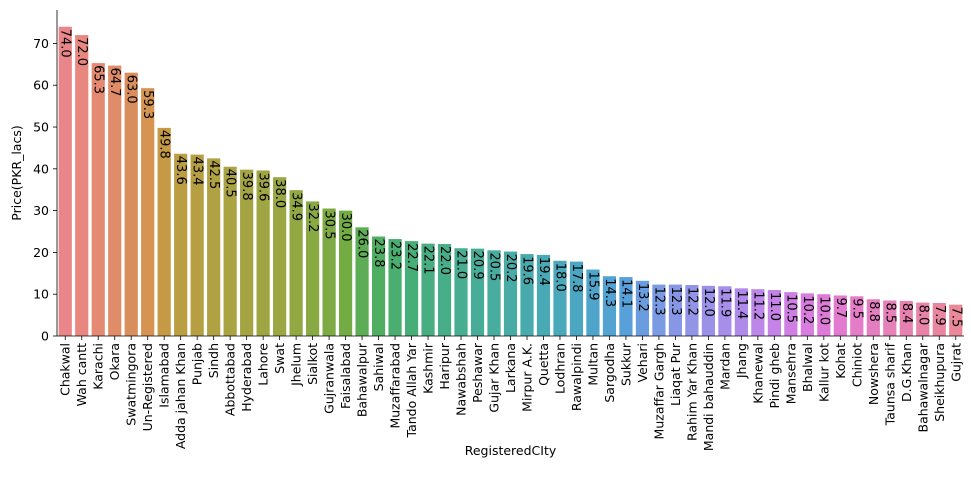 The height and width of the screenshot is (496, 971). I want to click on y-axis-label: Price(PKR_lacs), so click(16, 172).